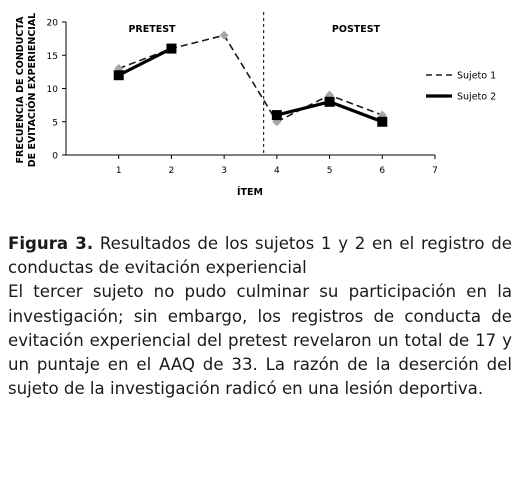 The image size is (518, 481). Describe the element at coordinates (224, 171) in the screenshot. I see `x-tick-label: 3` at that location.